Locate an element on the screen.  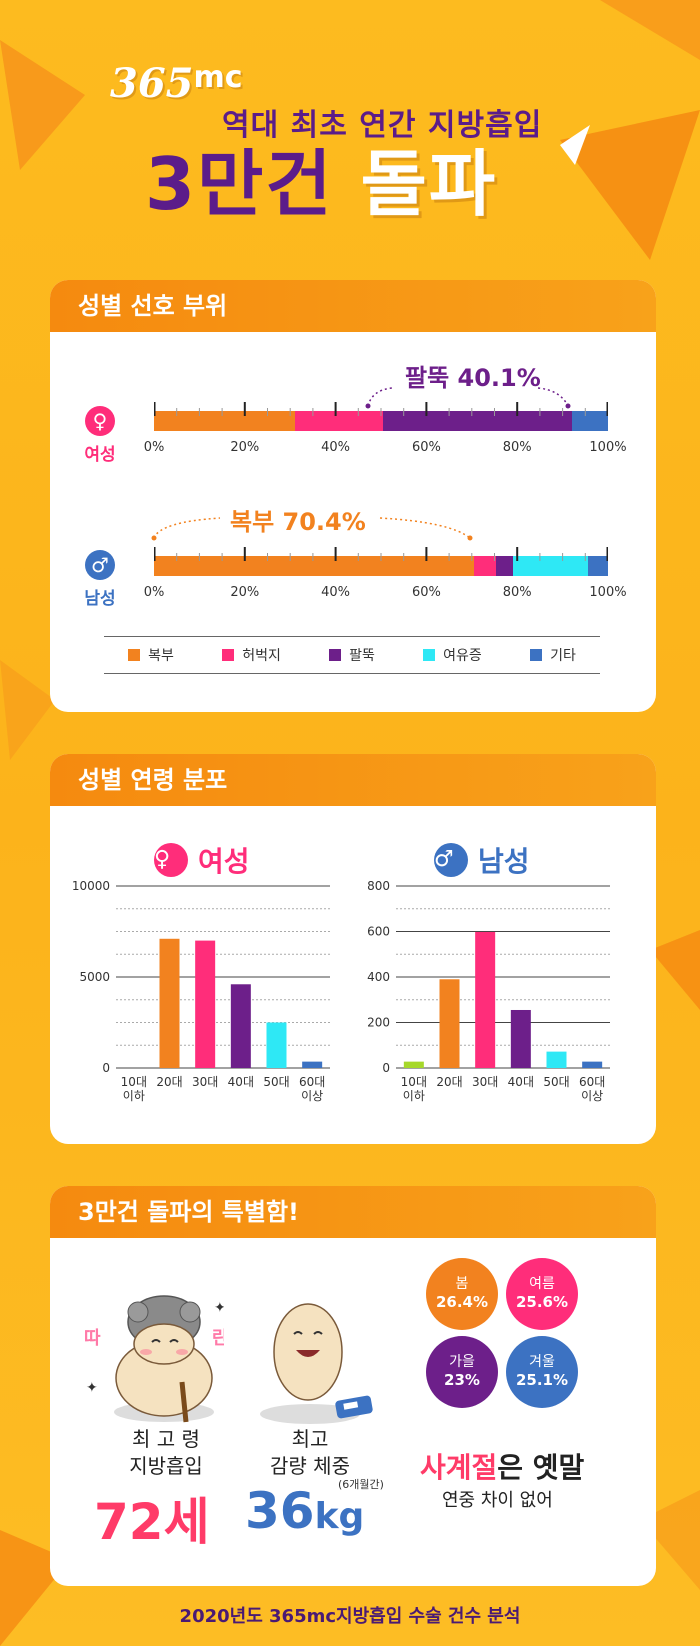
male-label: 남성 is located at coordinates (100, 599).